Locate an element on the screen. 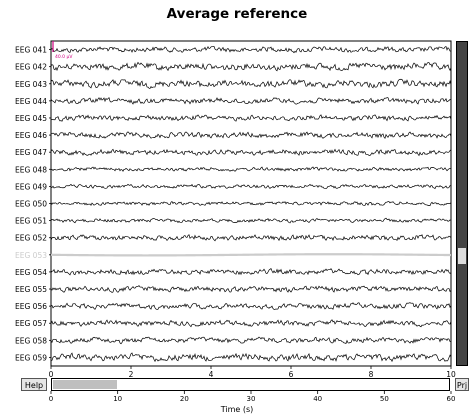 This screenshot has width=474, height=415. scale-bar-label: 40.0 μV is located at coordinates (64, 57).